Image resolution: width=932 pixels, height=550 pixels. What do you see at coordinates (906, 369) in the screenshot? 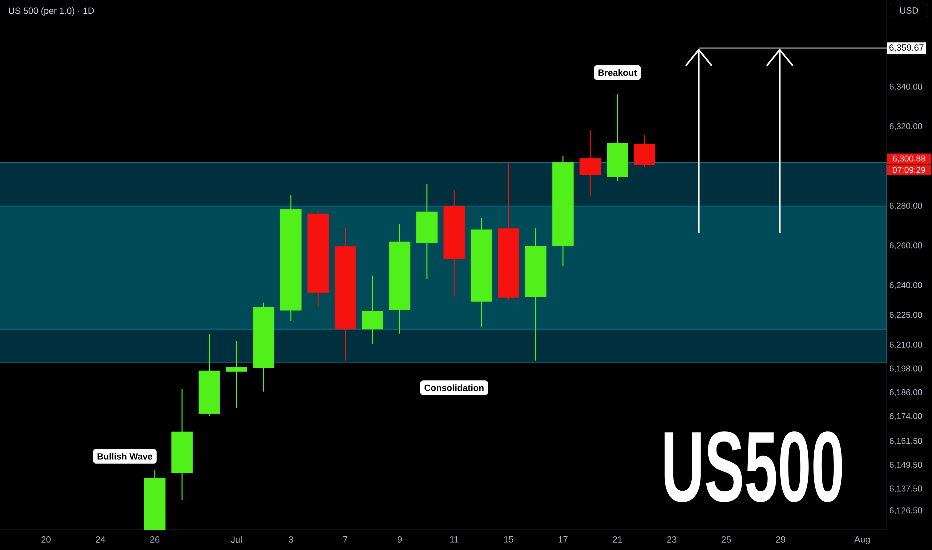
I see `y-tick-label: 6,198.00` at bounding box center [906, 369].